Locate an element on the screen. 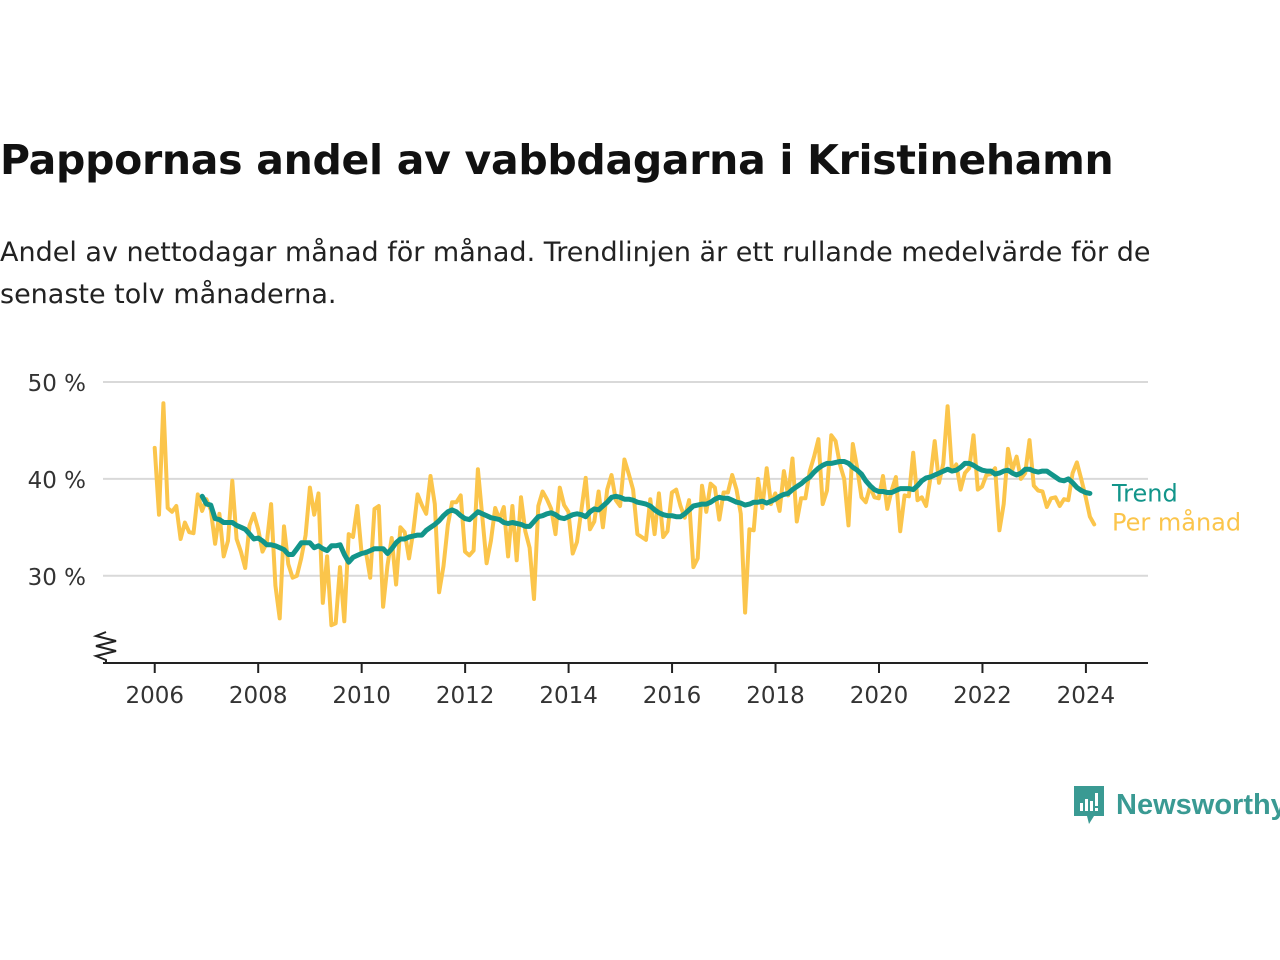 This screenshot has height=960, width=1280. series-line-trend is located at coordinates (646, 512).